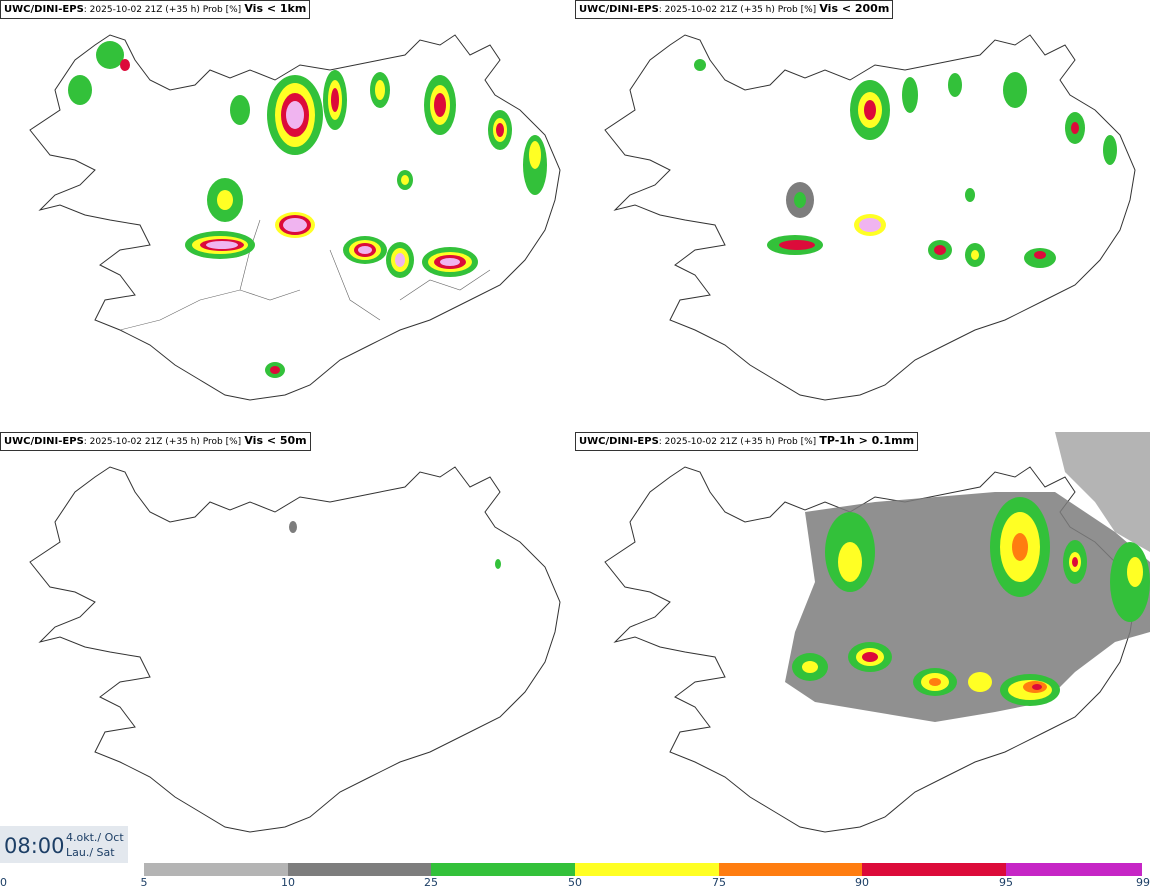  Describe the element at coordinates (431, 882) in the screenshot. I see `colorbar-tick-label: 25` at that location.